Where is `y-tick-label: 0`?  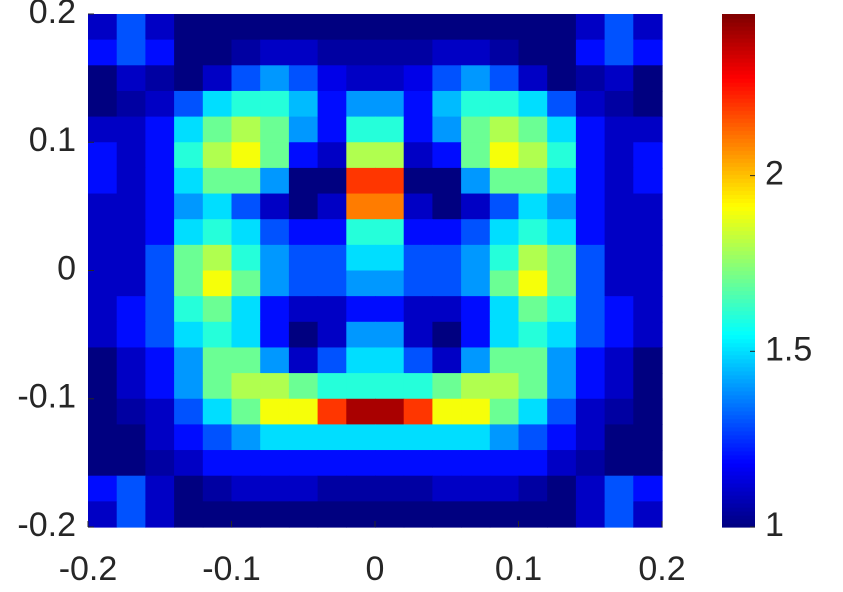
y-tick-label: 0 is located at coordinates (66, 268).